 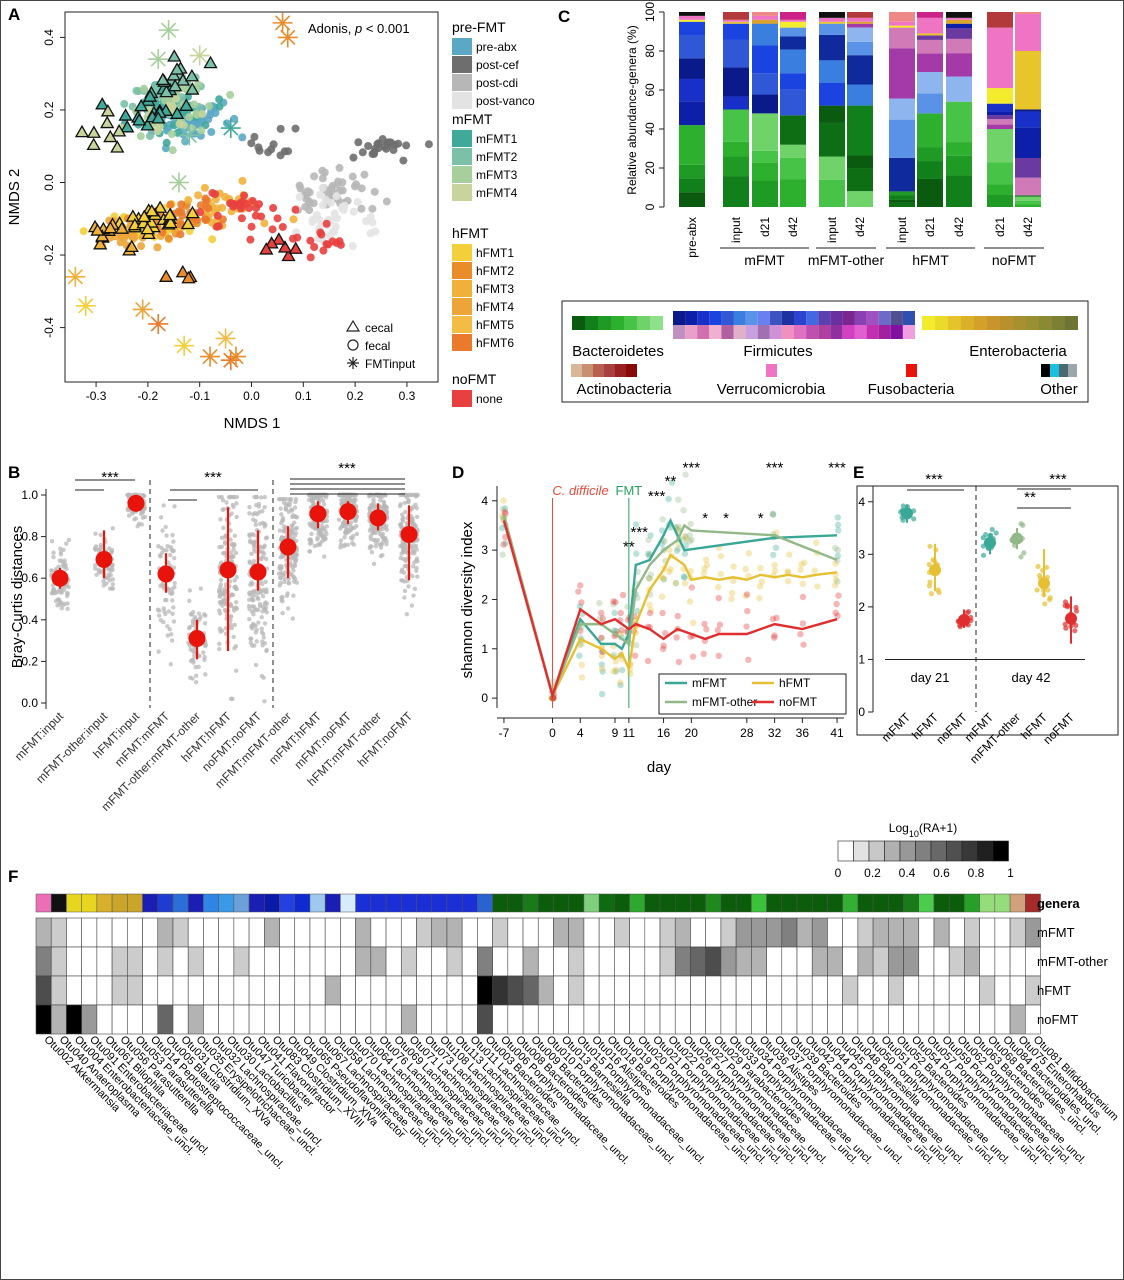 I want to click on legend-label: mFMT1, so click(x=497, y=139).